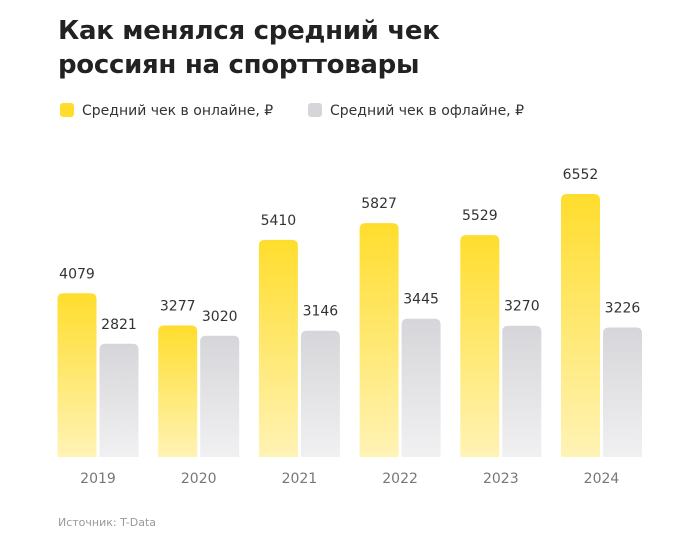 This screenshot has height=540, width=700. What do you see at coordinates (480, 216) in the screenshot?
I see `value-label: 5529` at bounding box center [480, 216].